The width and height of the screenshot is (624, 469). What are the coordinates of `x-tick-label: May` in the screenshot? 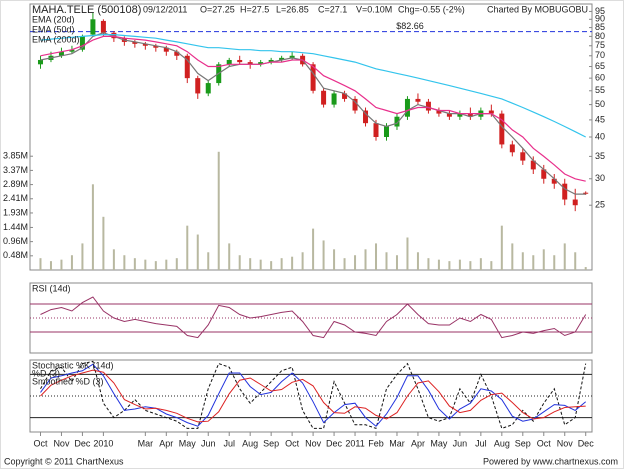 It's located at (188, 443).